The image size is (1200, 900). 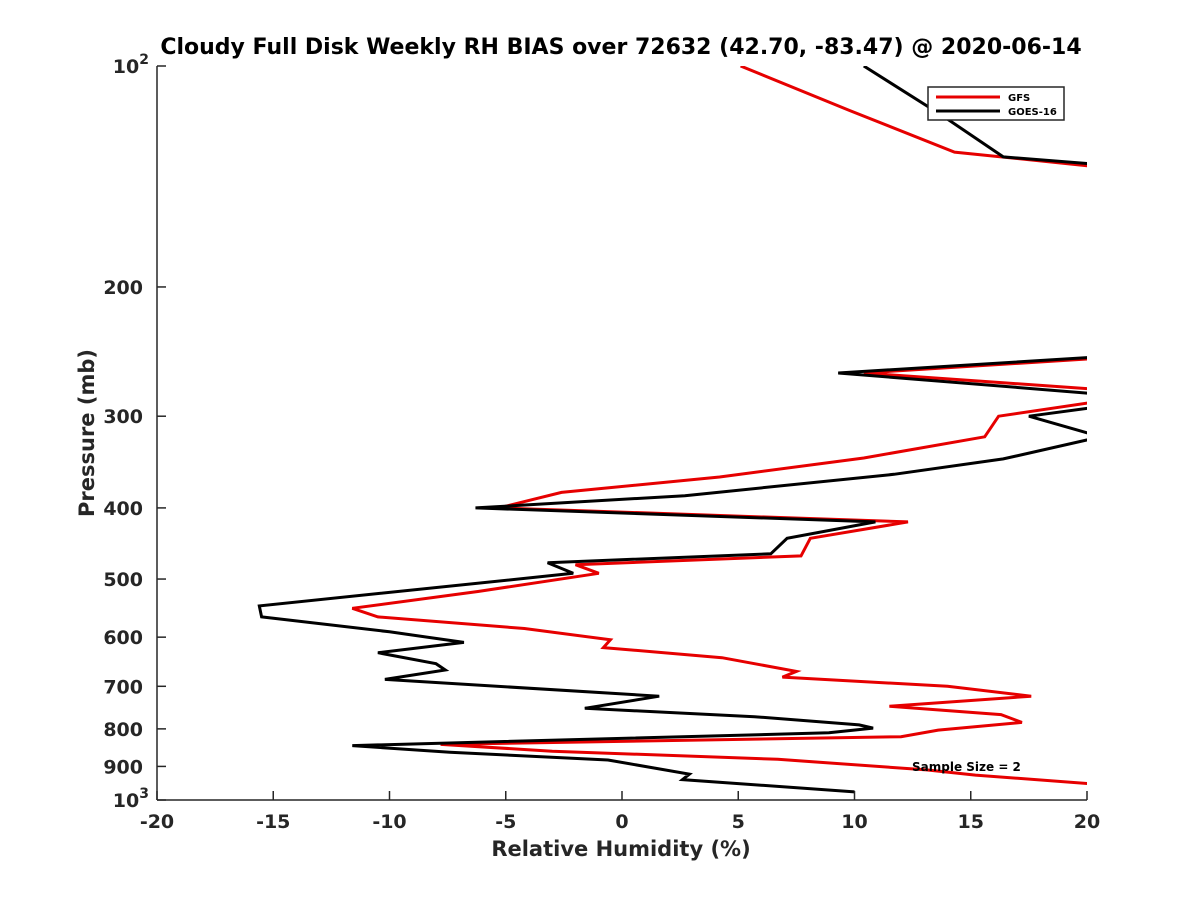 I want to click on y-tick-label: 10³, so click(x=131, y=799).